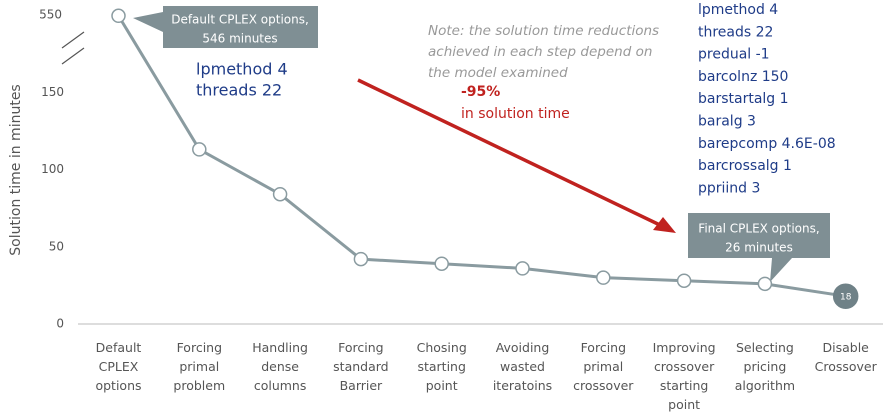 Image resolution: width=883 pixels, height=415 pixels. I want to click on x-tick-label: Improving crossover starting point, so click(684, 376).